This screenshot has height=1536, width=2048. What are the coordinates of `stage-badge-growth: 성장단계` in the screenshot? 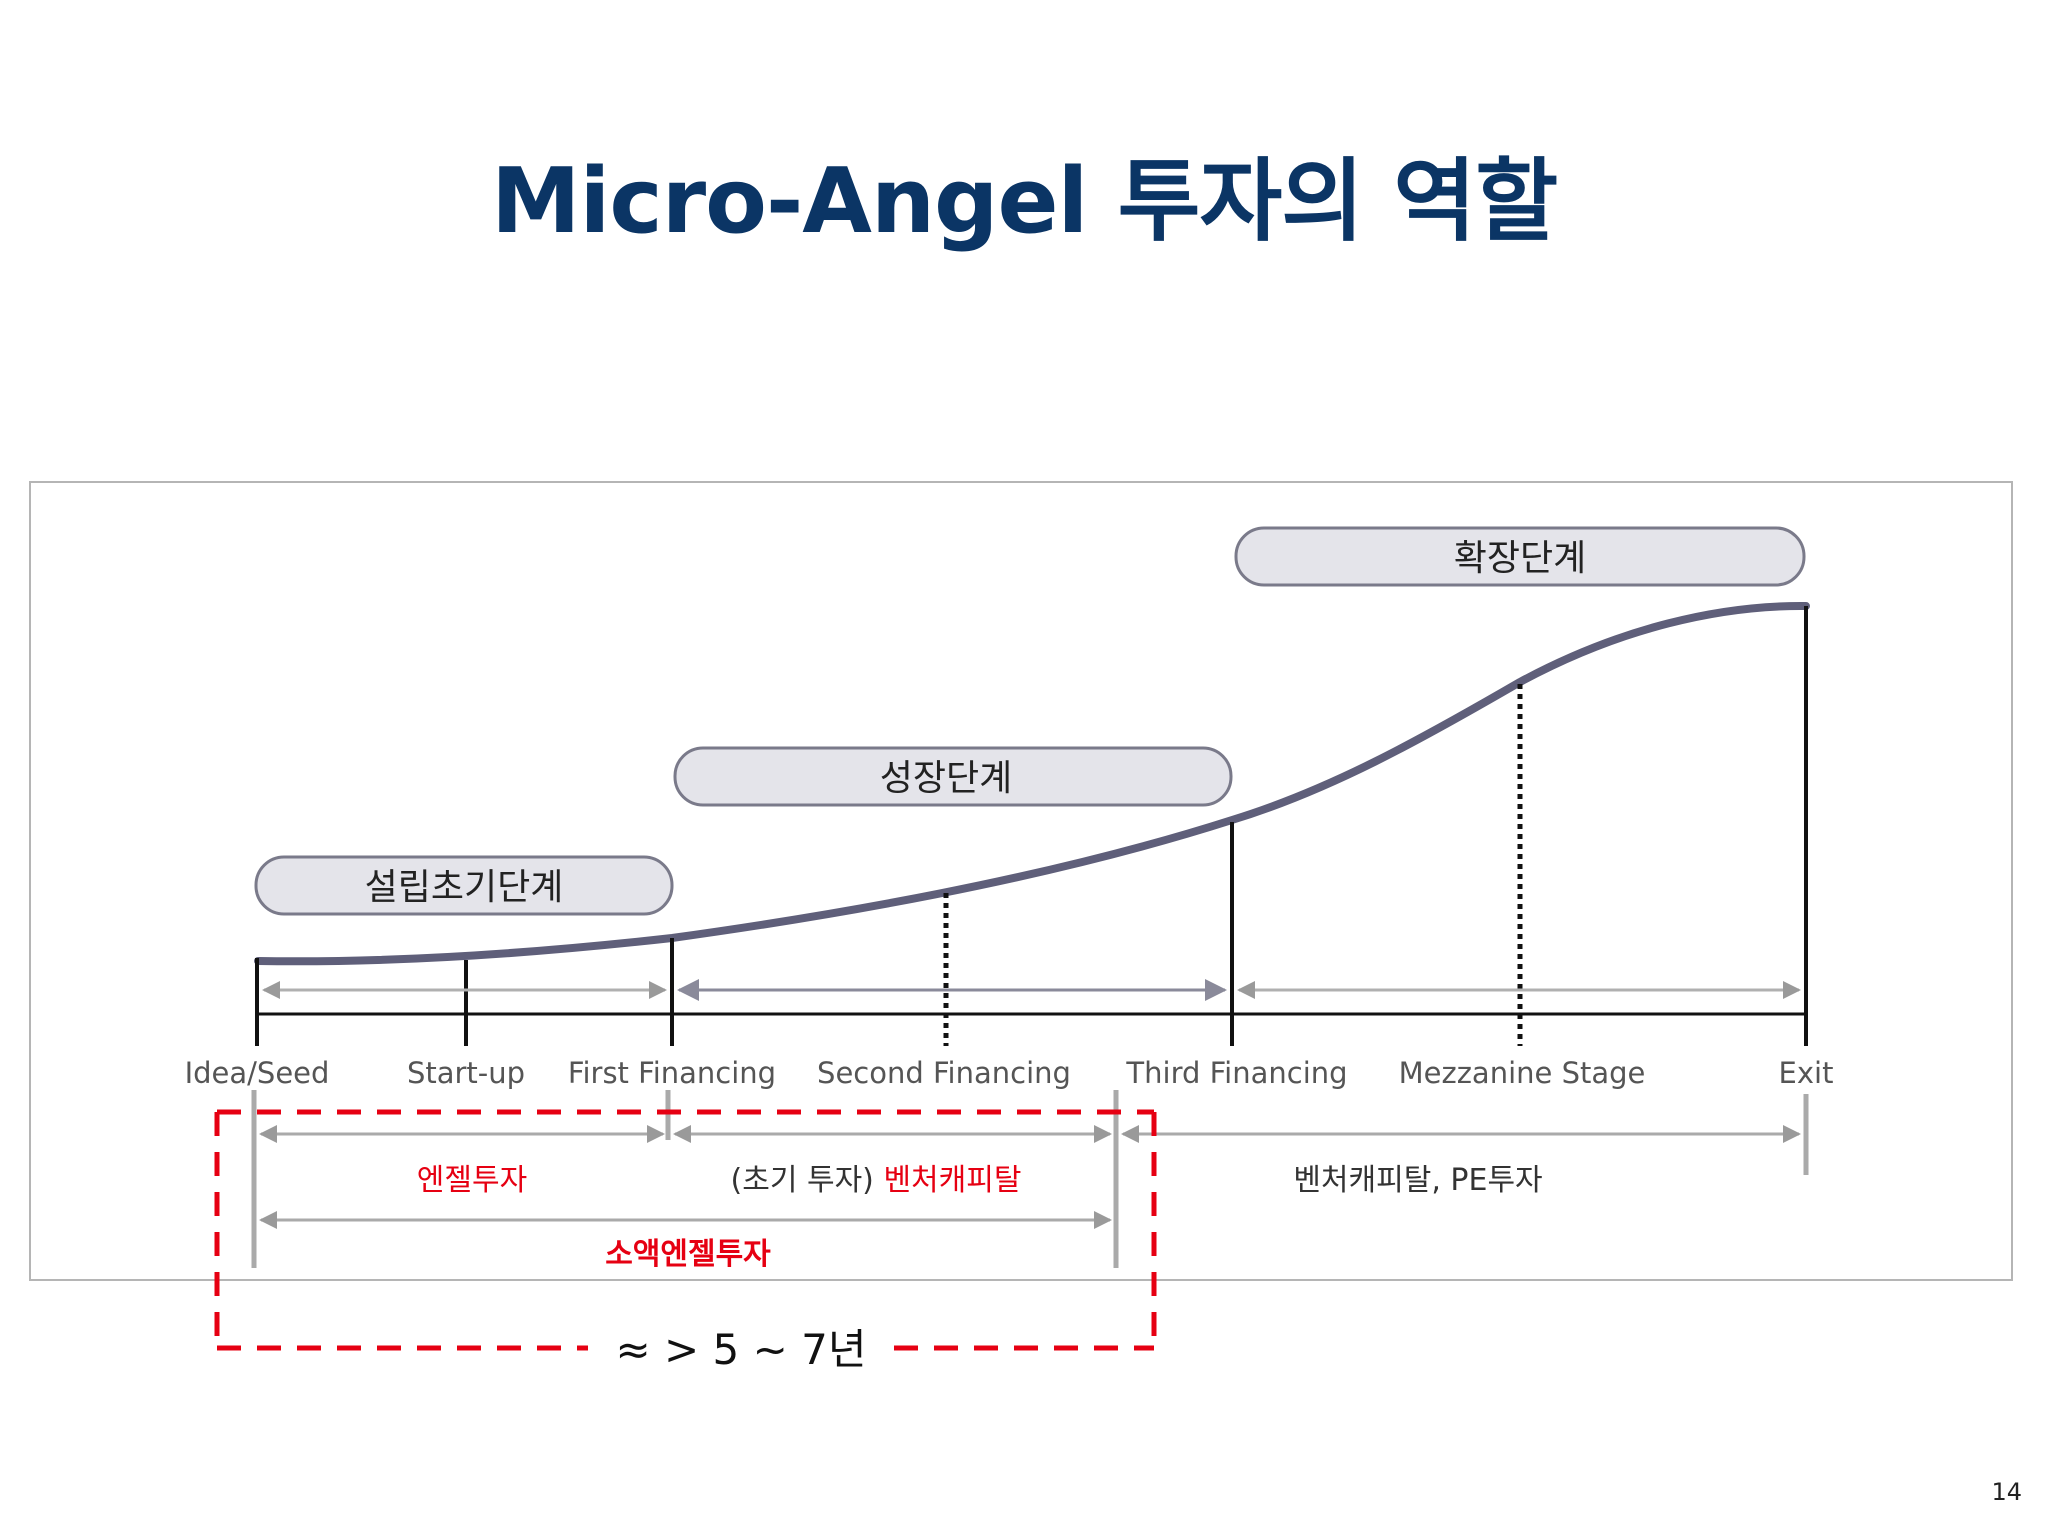 It's located at (953, 776).